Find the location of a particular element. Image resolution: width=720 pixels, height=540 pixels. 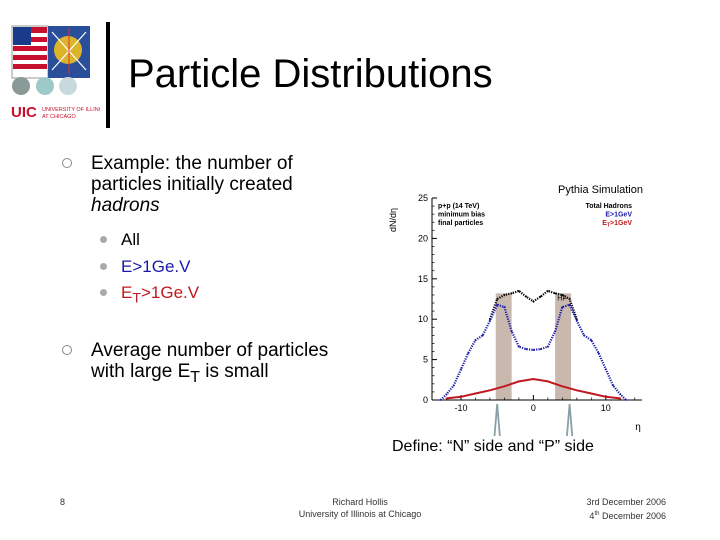

y-tick-label: 0 is located at coordinates (425, 400).